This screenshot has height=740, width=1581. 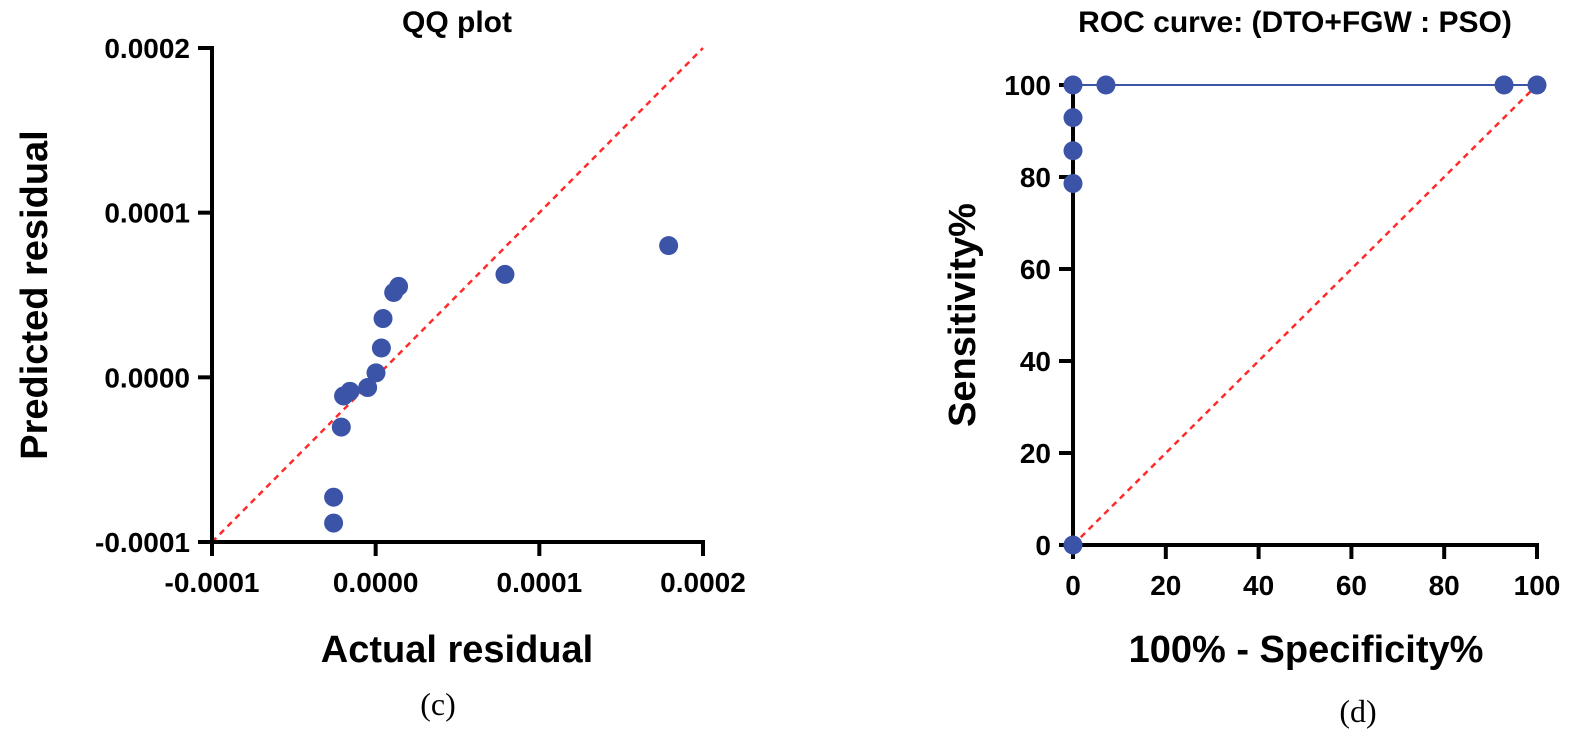 I want to click on qq-y-tick-label: -0.0001, so click(x=142, y=542).